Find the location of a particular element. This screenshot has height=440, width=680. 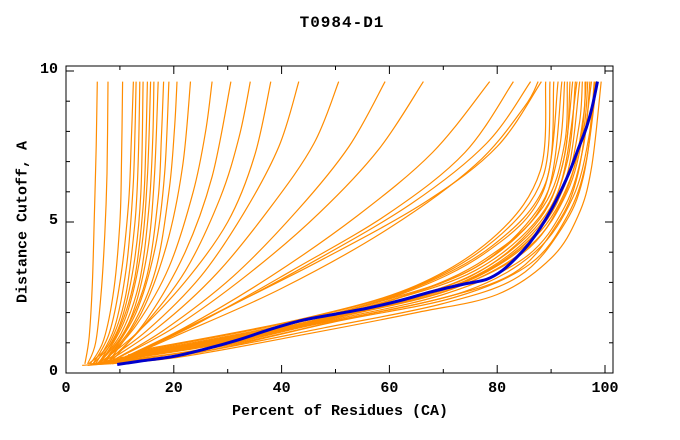

x-axis-label: Percent of Residues (CA) is located at coordinates (340, 411).